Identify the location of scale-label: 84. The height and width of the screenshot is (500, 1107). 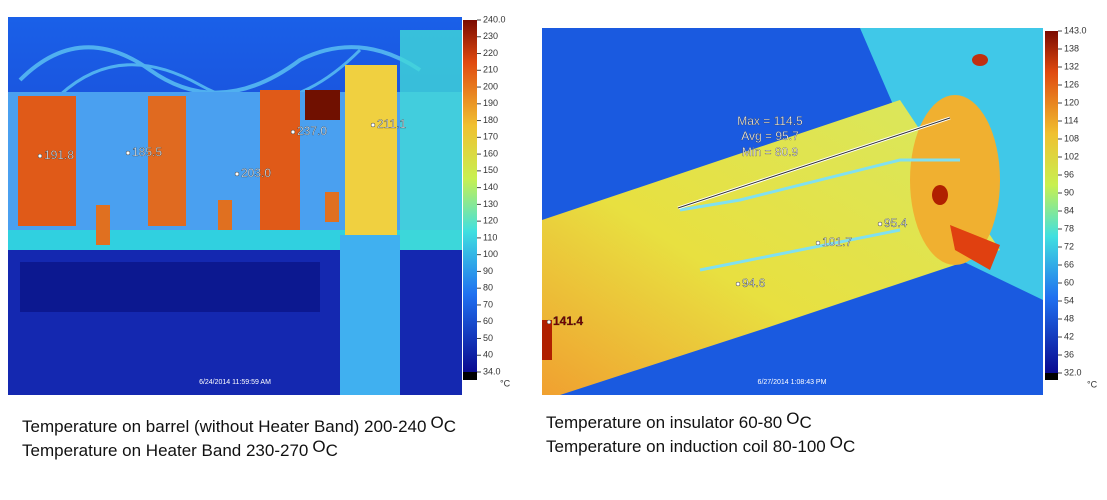
(1069, 210).